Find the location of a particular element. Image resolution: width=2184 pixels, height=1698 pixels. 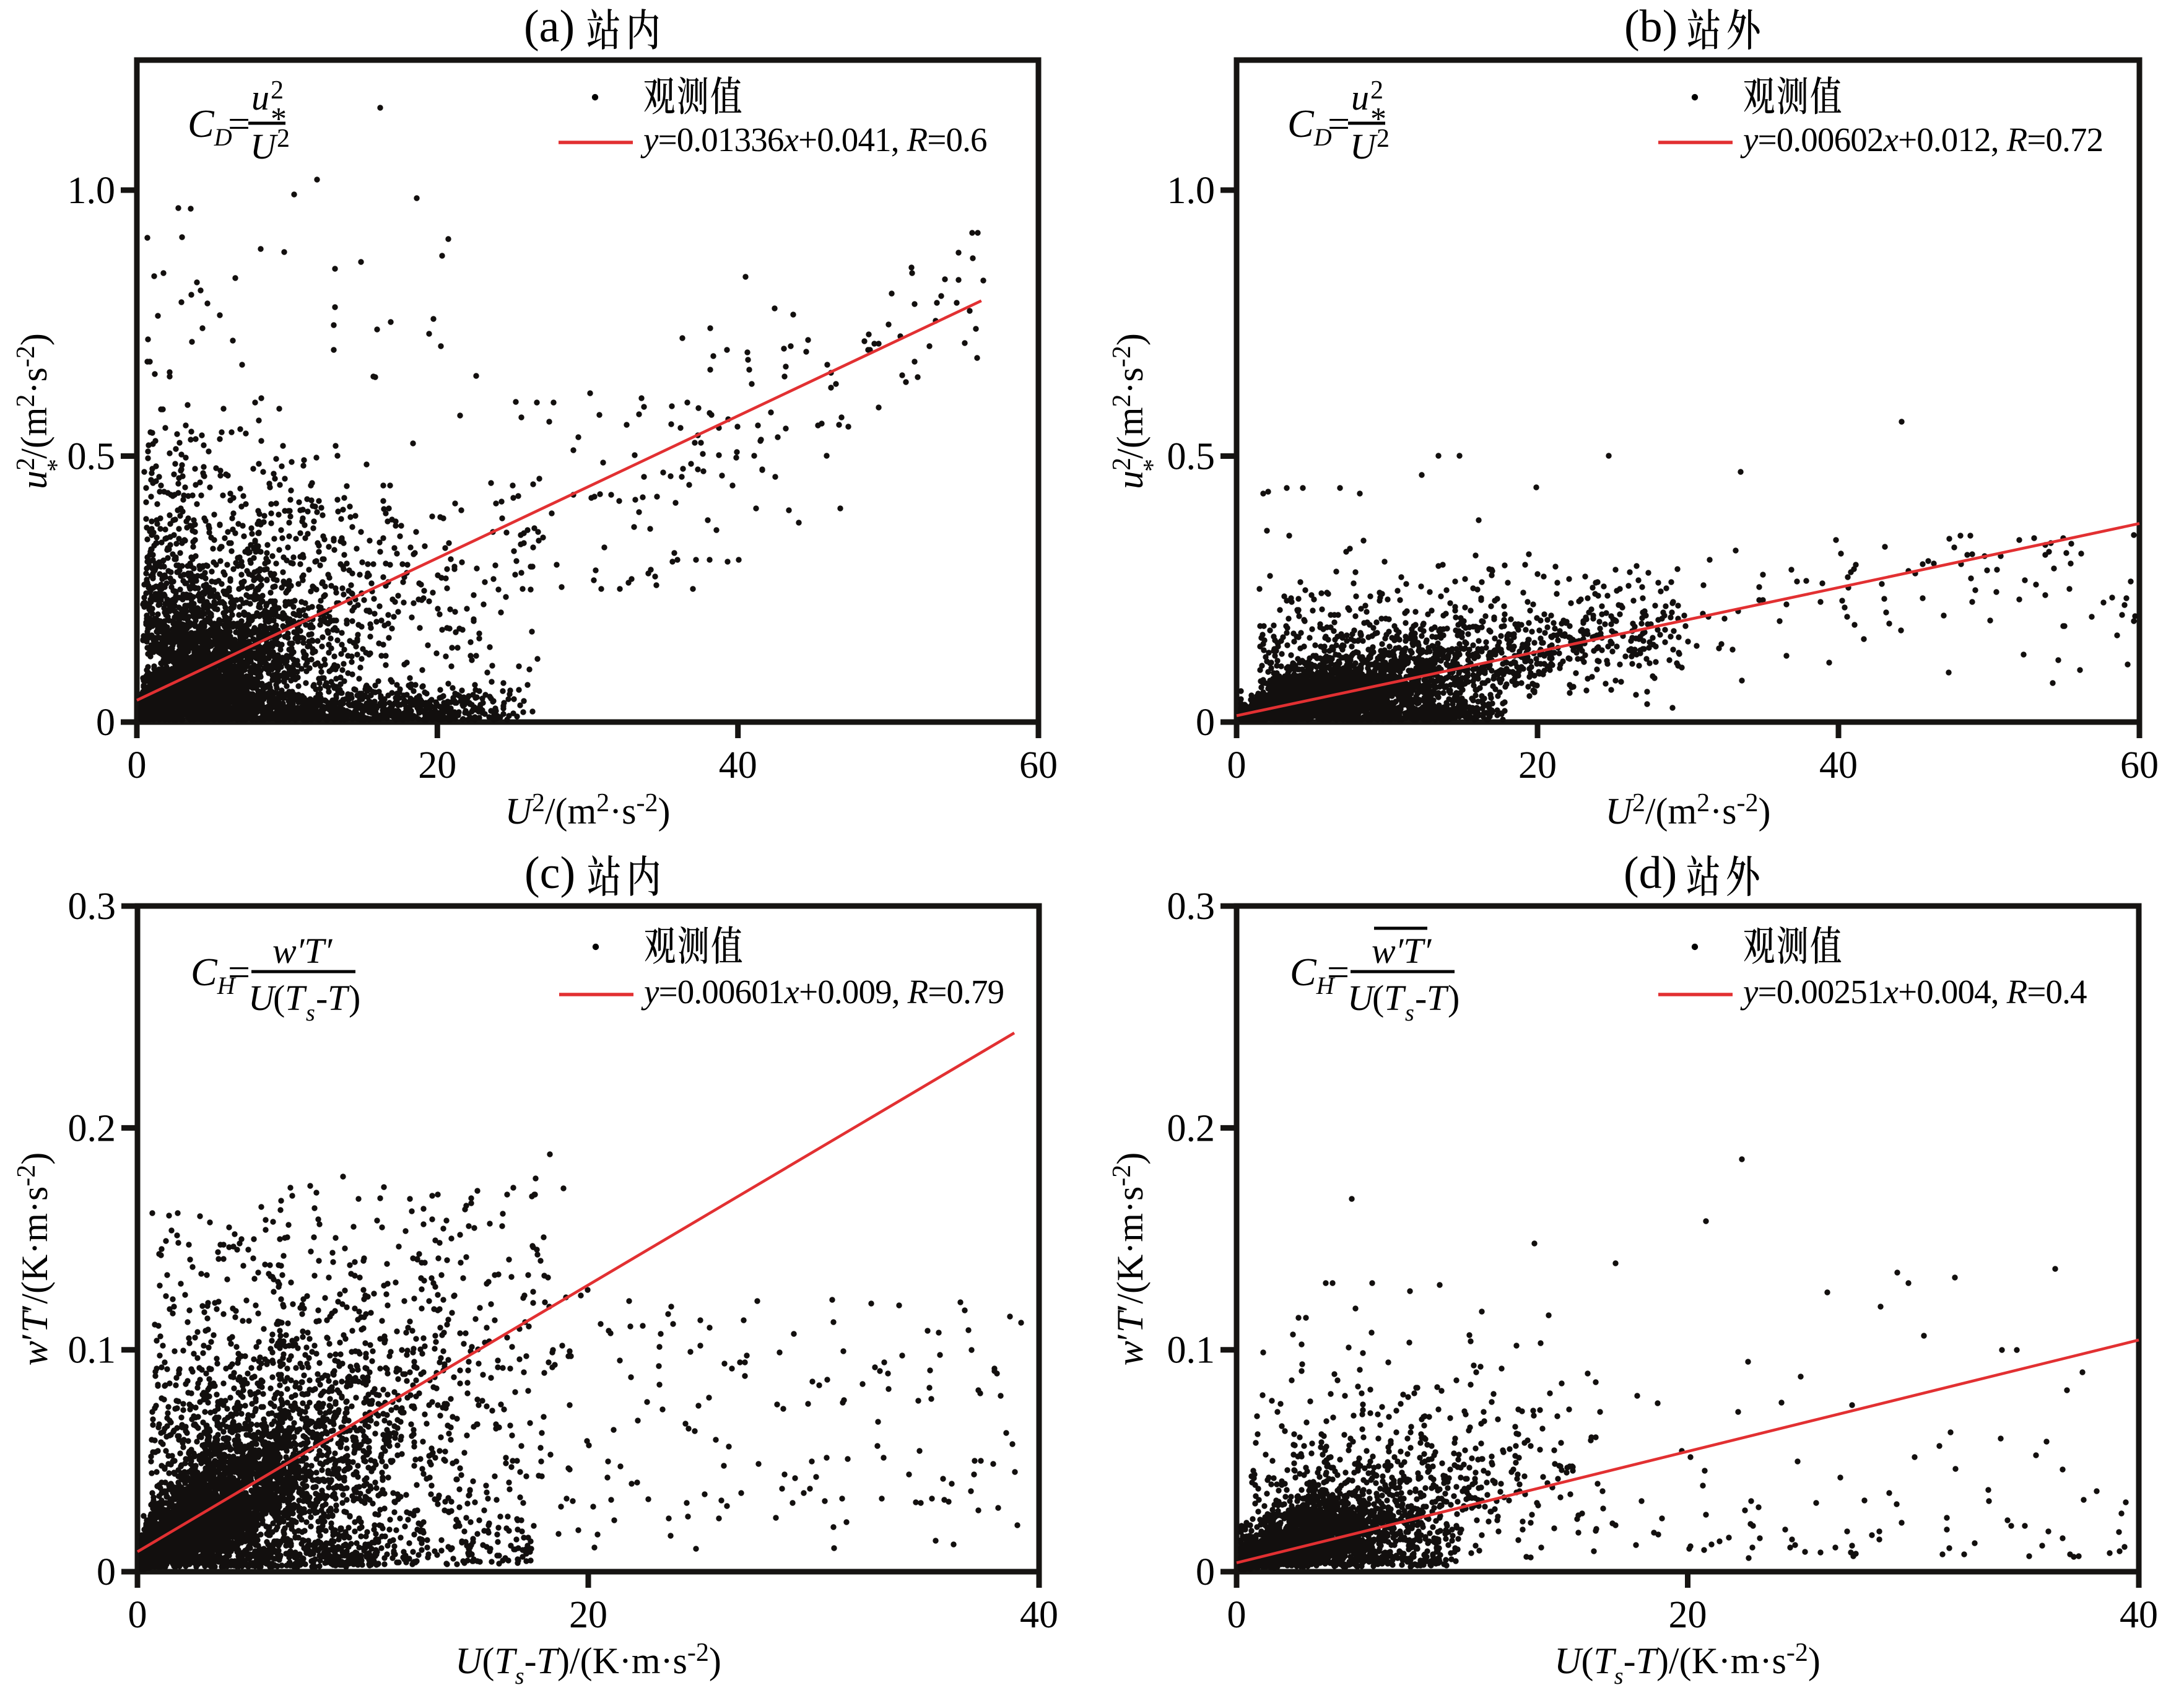

svg-text: y=0.00251x+0.004, R=0.4 is located at coordinates (1913, 992).